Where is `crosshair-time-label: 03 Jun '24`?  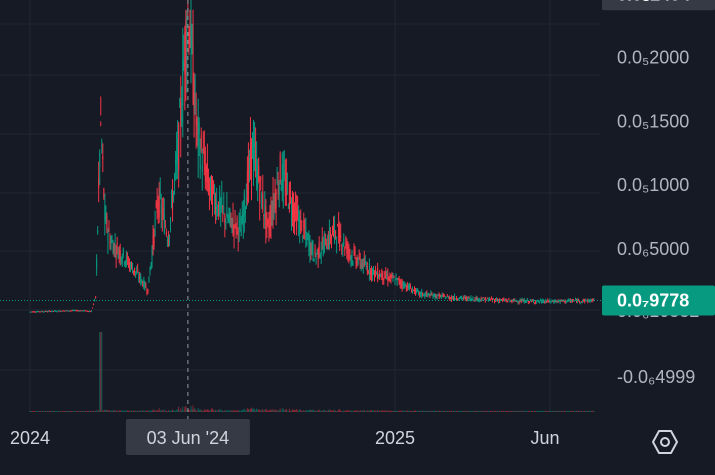
crosshair-time-label: 03 Jun '24 is located at coordinates (187, 437).